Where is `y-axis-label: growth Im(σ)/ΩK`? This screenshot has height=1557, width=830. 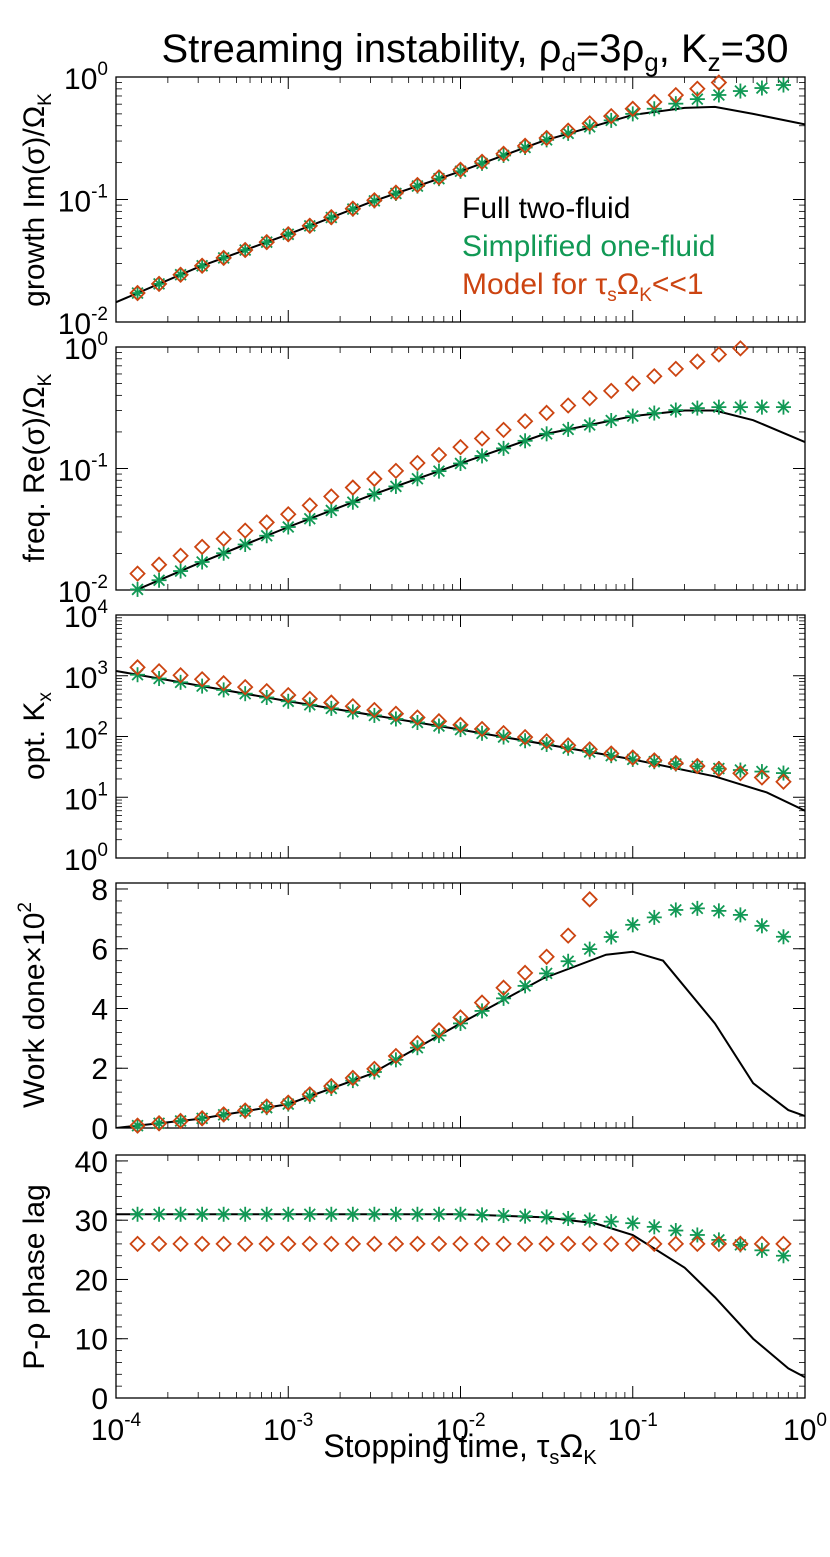 y-axis-label: growth Im(σ)/ΩK is located at coordinates (37, 200).